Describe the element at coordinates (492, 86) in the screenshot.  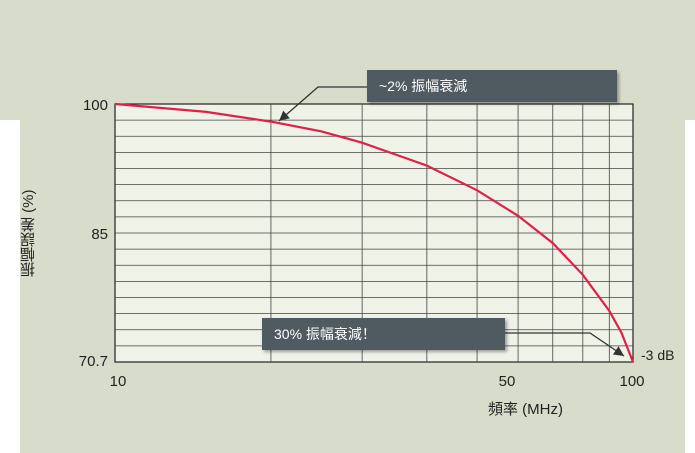
I see `annotation-2pct: ~2% 振幅衰減` at that location.